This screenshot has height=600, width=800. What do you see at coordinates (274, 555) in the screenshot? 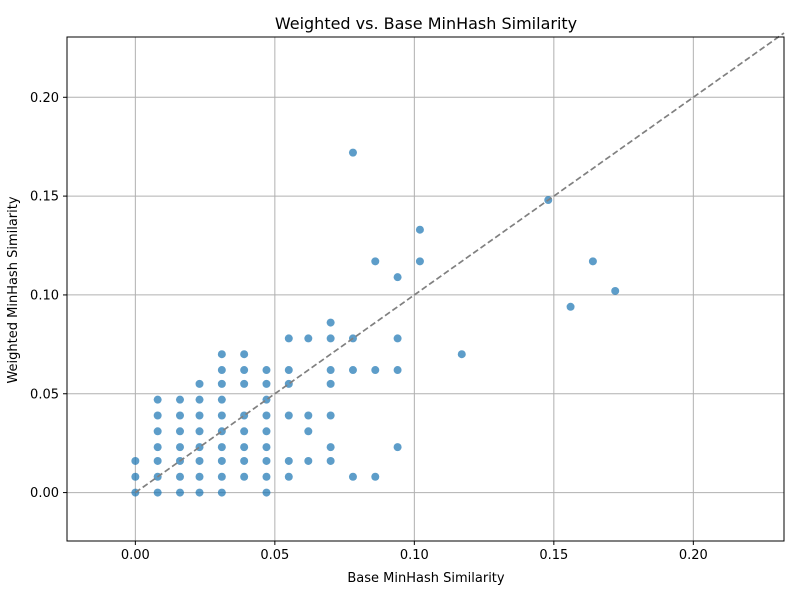
I see `x-tick-label: 0.05` at bounding box center [274, 555].